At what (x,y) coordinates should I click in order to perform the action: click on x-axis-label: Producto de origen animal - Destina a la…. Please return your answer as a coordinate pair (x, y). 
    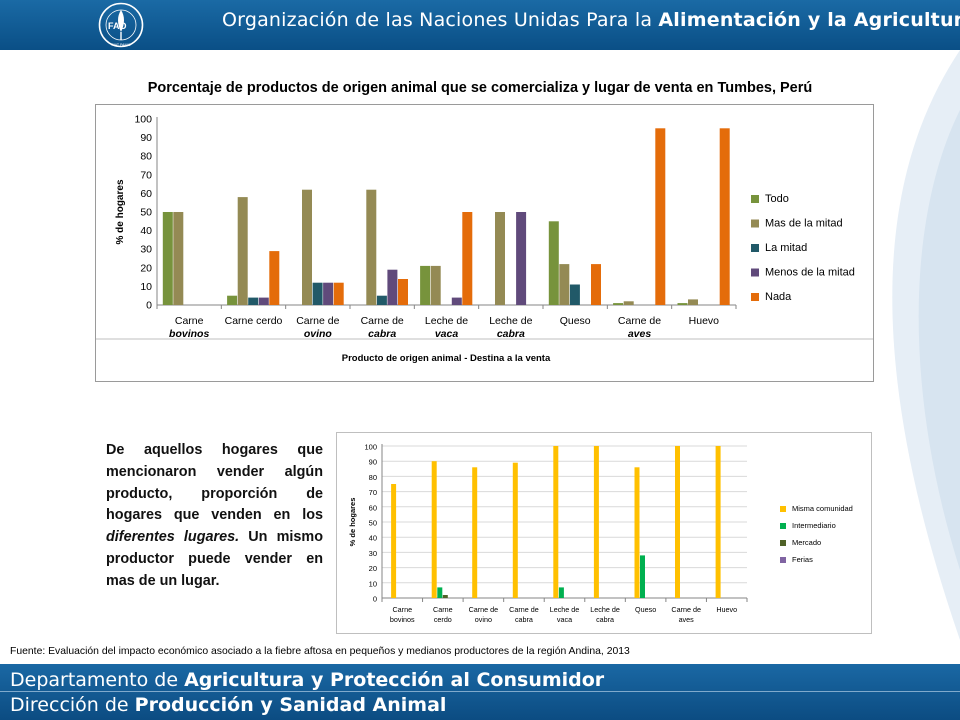
    Looking at the image, I should click on (446, 358).